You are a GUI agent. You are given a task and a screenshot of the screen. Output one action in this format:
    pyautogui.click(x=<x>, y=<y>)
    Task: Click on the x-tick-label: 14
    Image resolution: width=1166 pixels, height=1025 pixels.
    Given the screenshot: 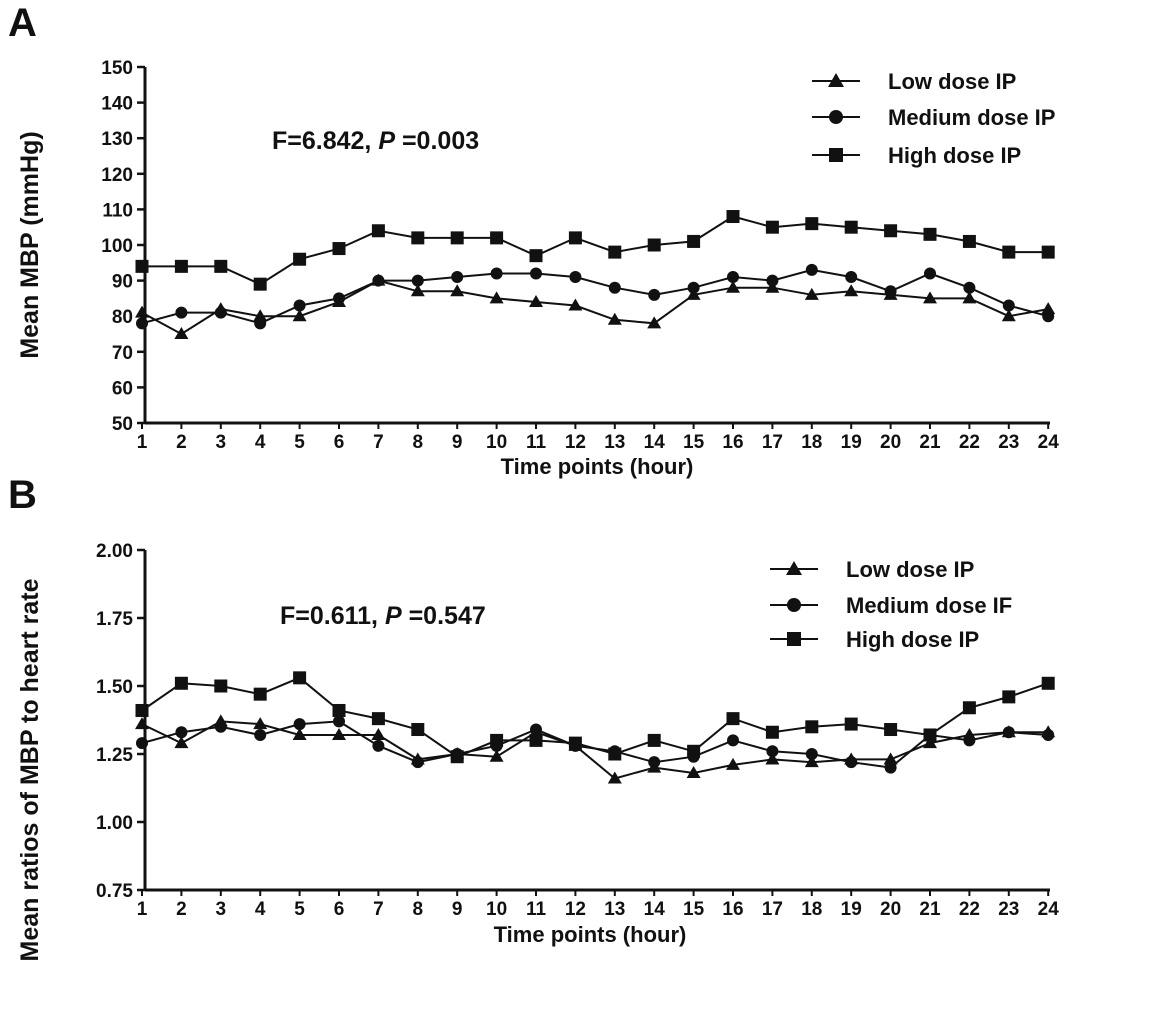 What is the action you would take?
    pyautogui.click(x=655, y=442)
    